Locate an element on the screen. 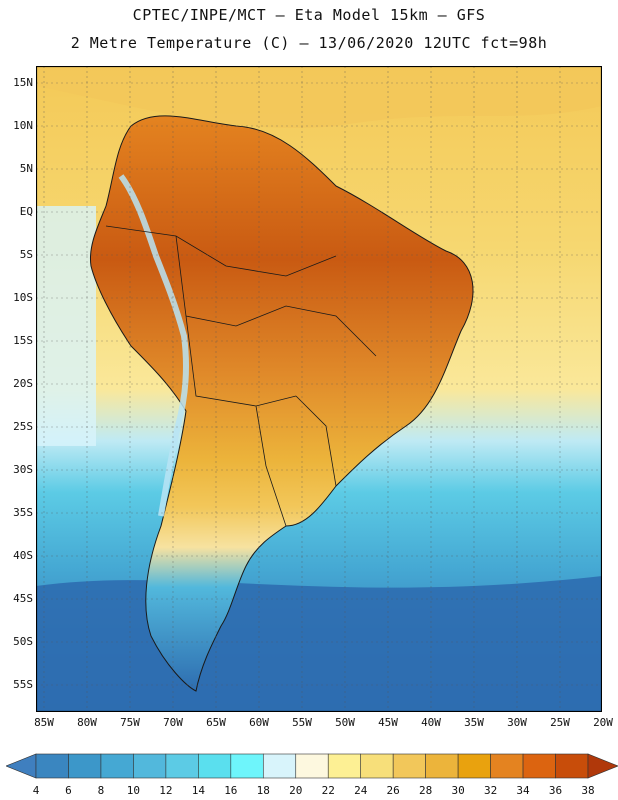  colorbar-label: 34 is located at coordinates (523, 790).